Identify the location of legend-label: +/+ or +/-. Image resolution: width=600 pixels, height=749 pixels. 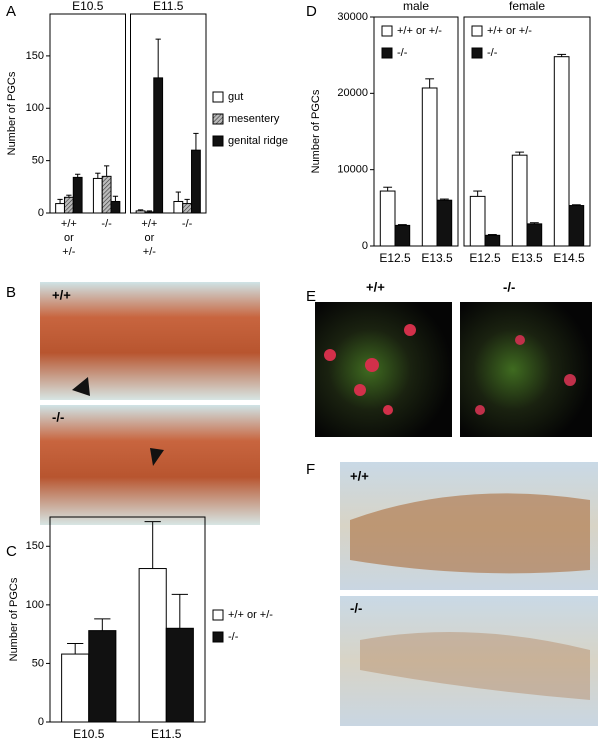
(250, 615).